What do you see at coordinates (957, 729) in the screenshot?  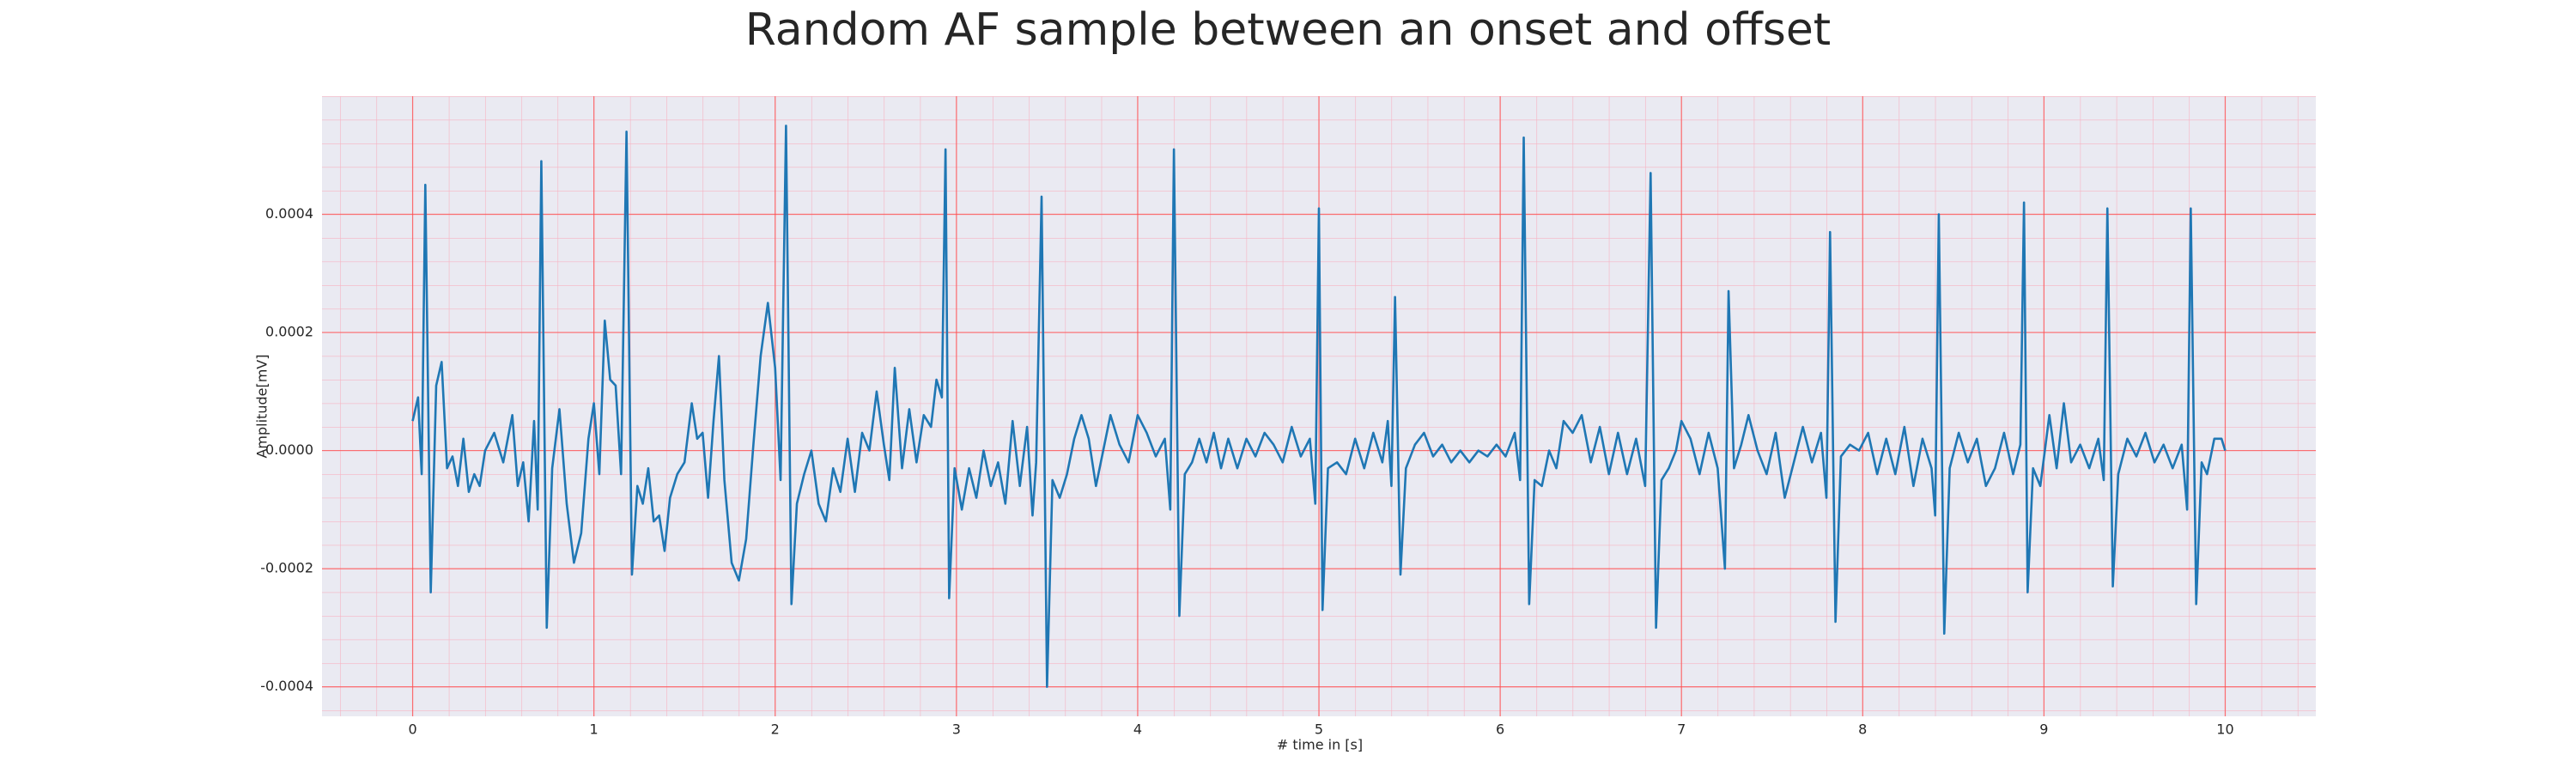 I see `x-tick-label: 3` at bounding box center [957, 729].